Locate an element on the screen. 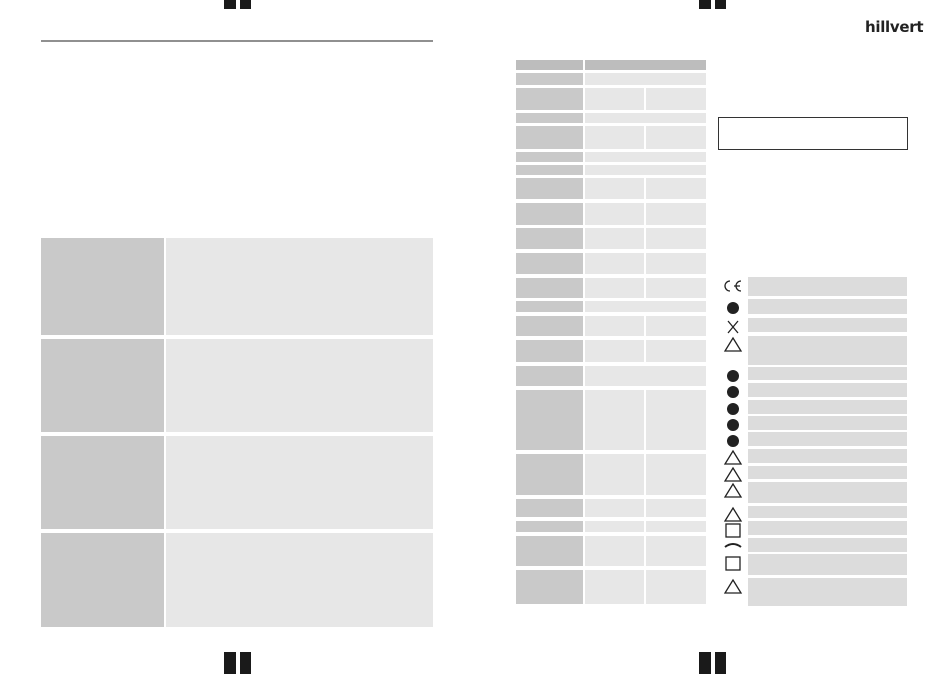 Image resolution: width=950 pixels, height=674 pixels. note-box is located at coordinates (813, 133).